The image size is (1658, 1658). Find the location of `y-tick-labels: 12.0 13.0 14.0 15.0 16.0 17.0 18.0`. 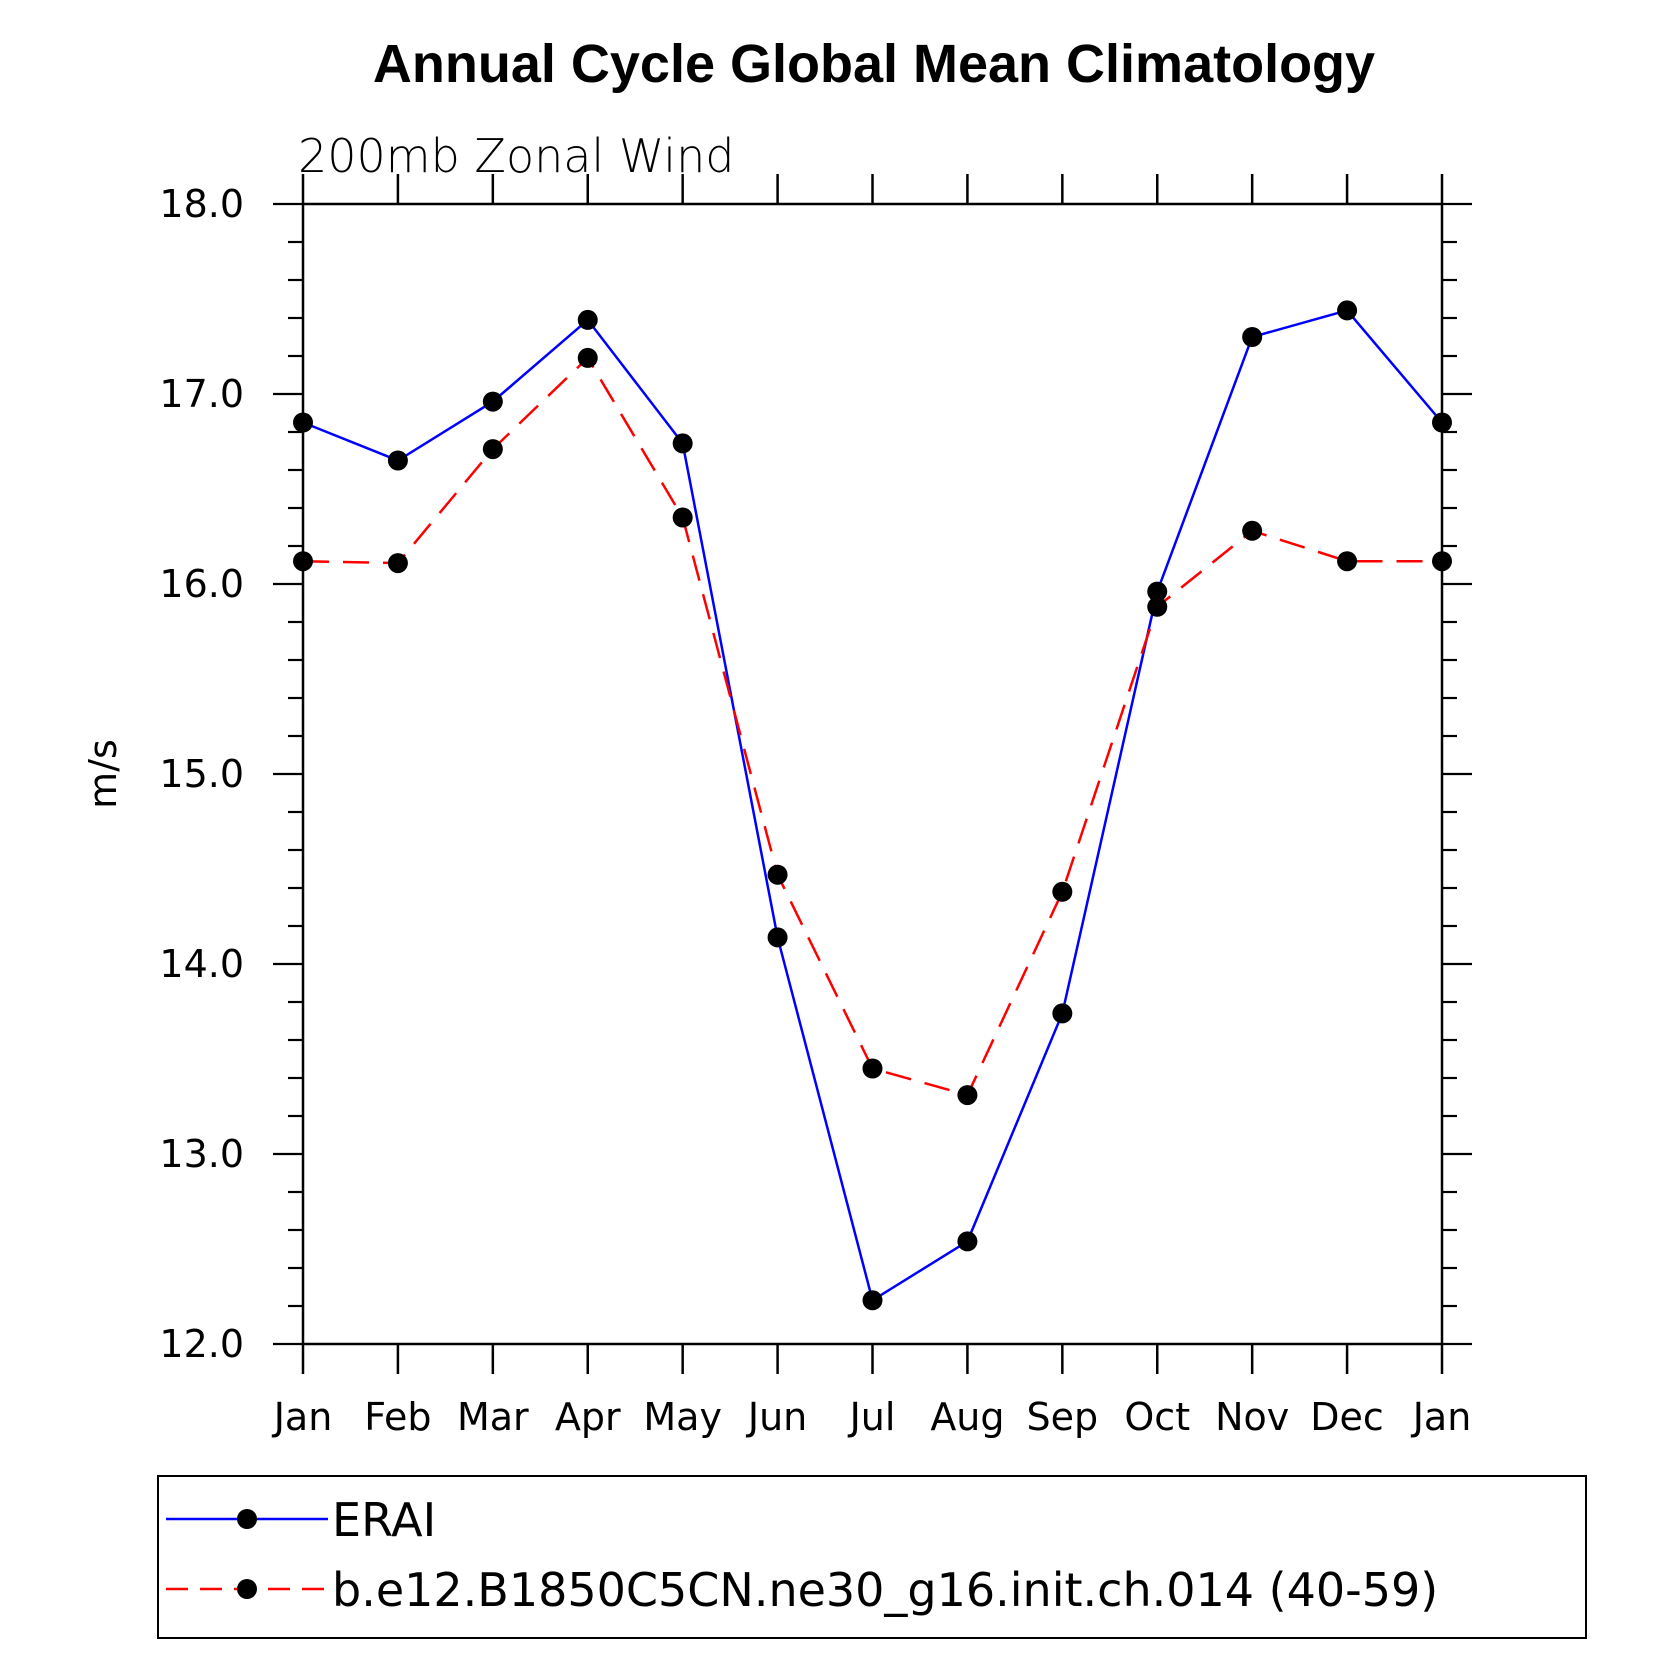

y-tick-labels: 12.0 13.0 14.0 15.0 16.0 17.0 18.0 is located at coordinates (201, 774).